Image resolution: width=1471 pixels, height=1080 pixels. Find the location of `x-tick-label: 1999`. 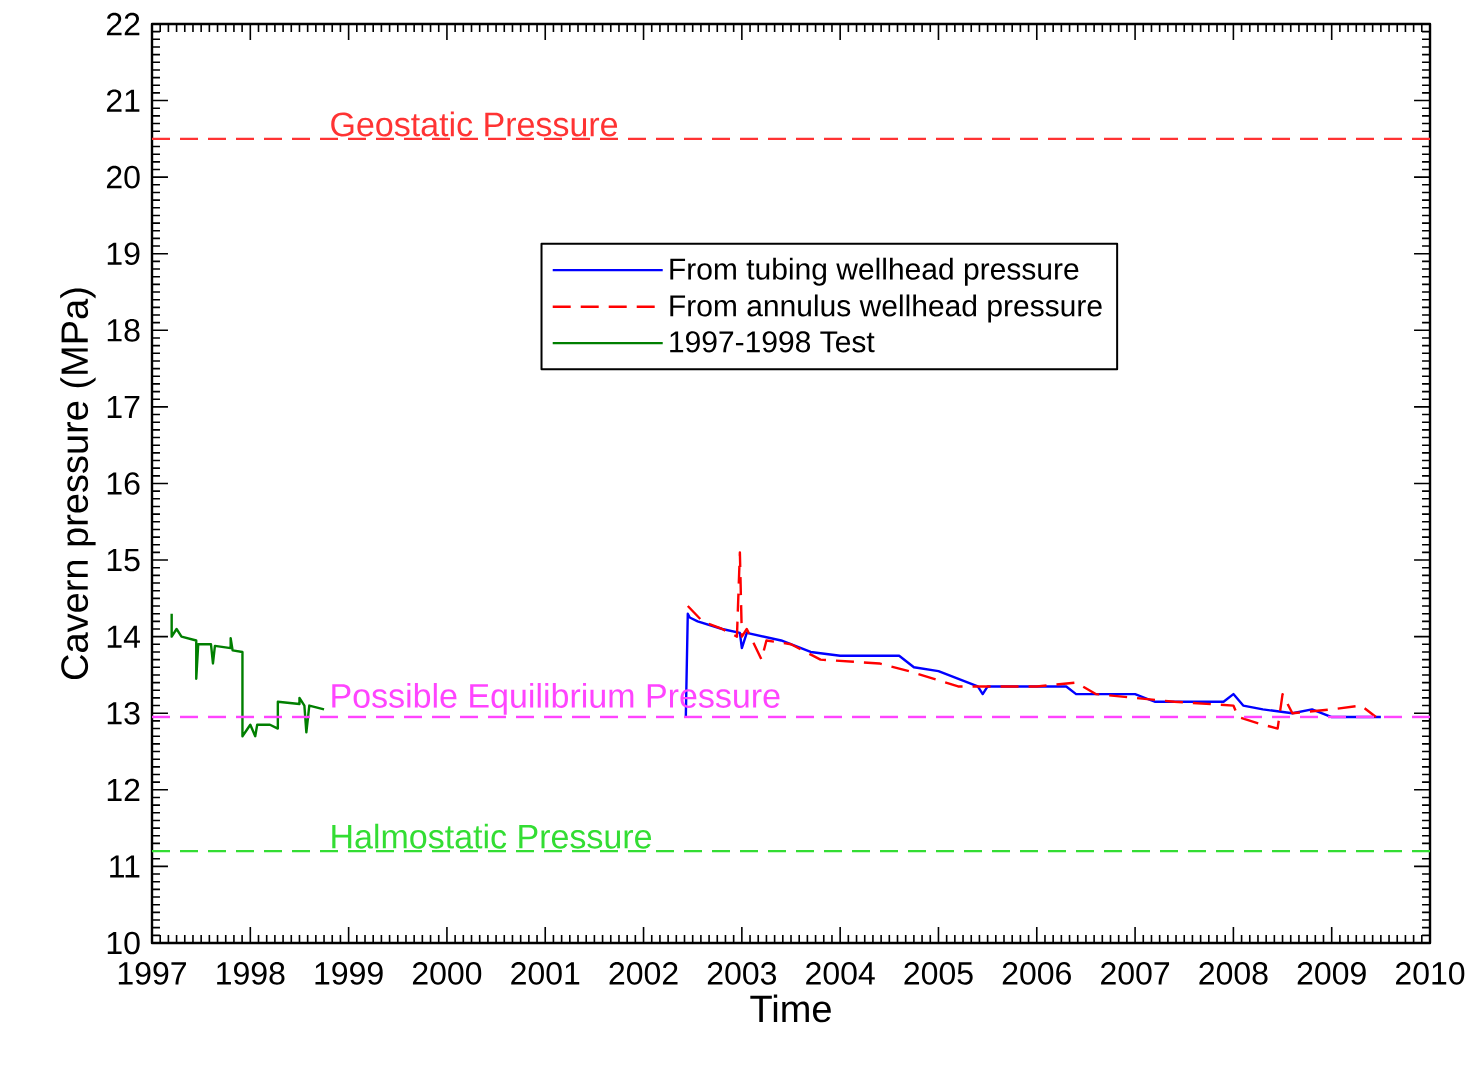

x-tick-label: 1999 is located at coordinates (349, 973).